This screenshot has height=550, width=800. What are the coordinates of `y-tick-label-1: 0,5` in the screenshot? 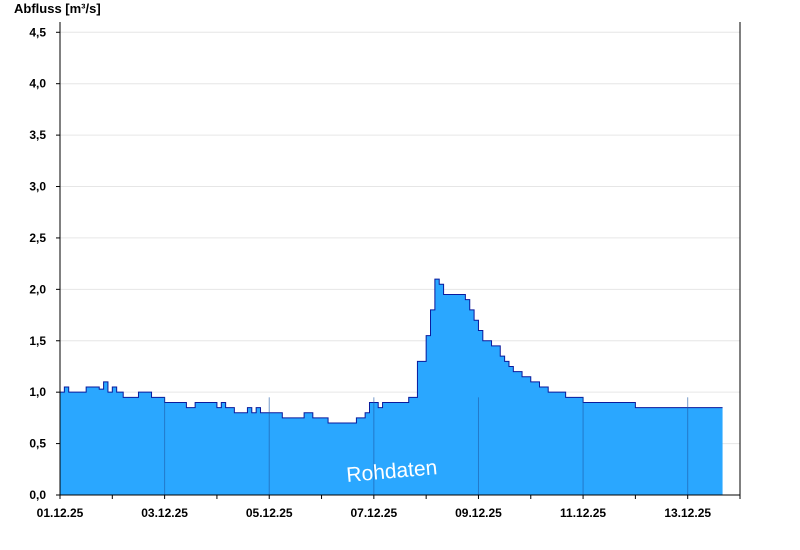 It's located at (37, 444).